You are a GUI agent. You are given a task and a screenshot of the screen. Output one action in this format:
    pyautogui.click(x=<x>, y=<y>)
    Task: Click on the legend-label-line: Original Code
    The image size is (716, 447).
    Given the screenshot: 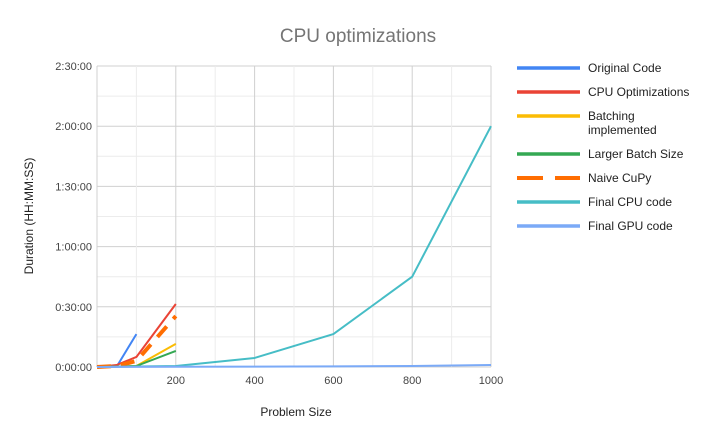 What is the action you would take?
    pyautogui.click(x=625, y=68)
    